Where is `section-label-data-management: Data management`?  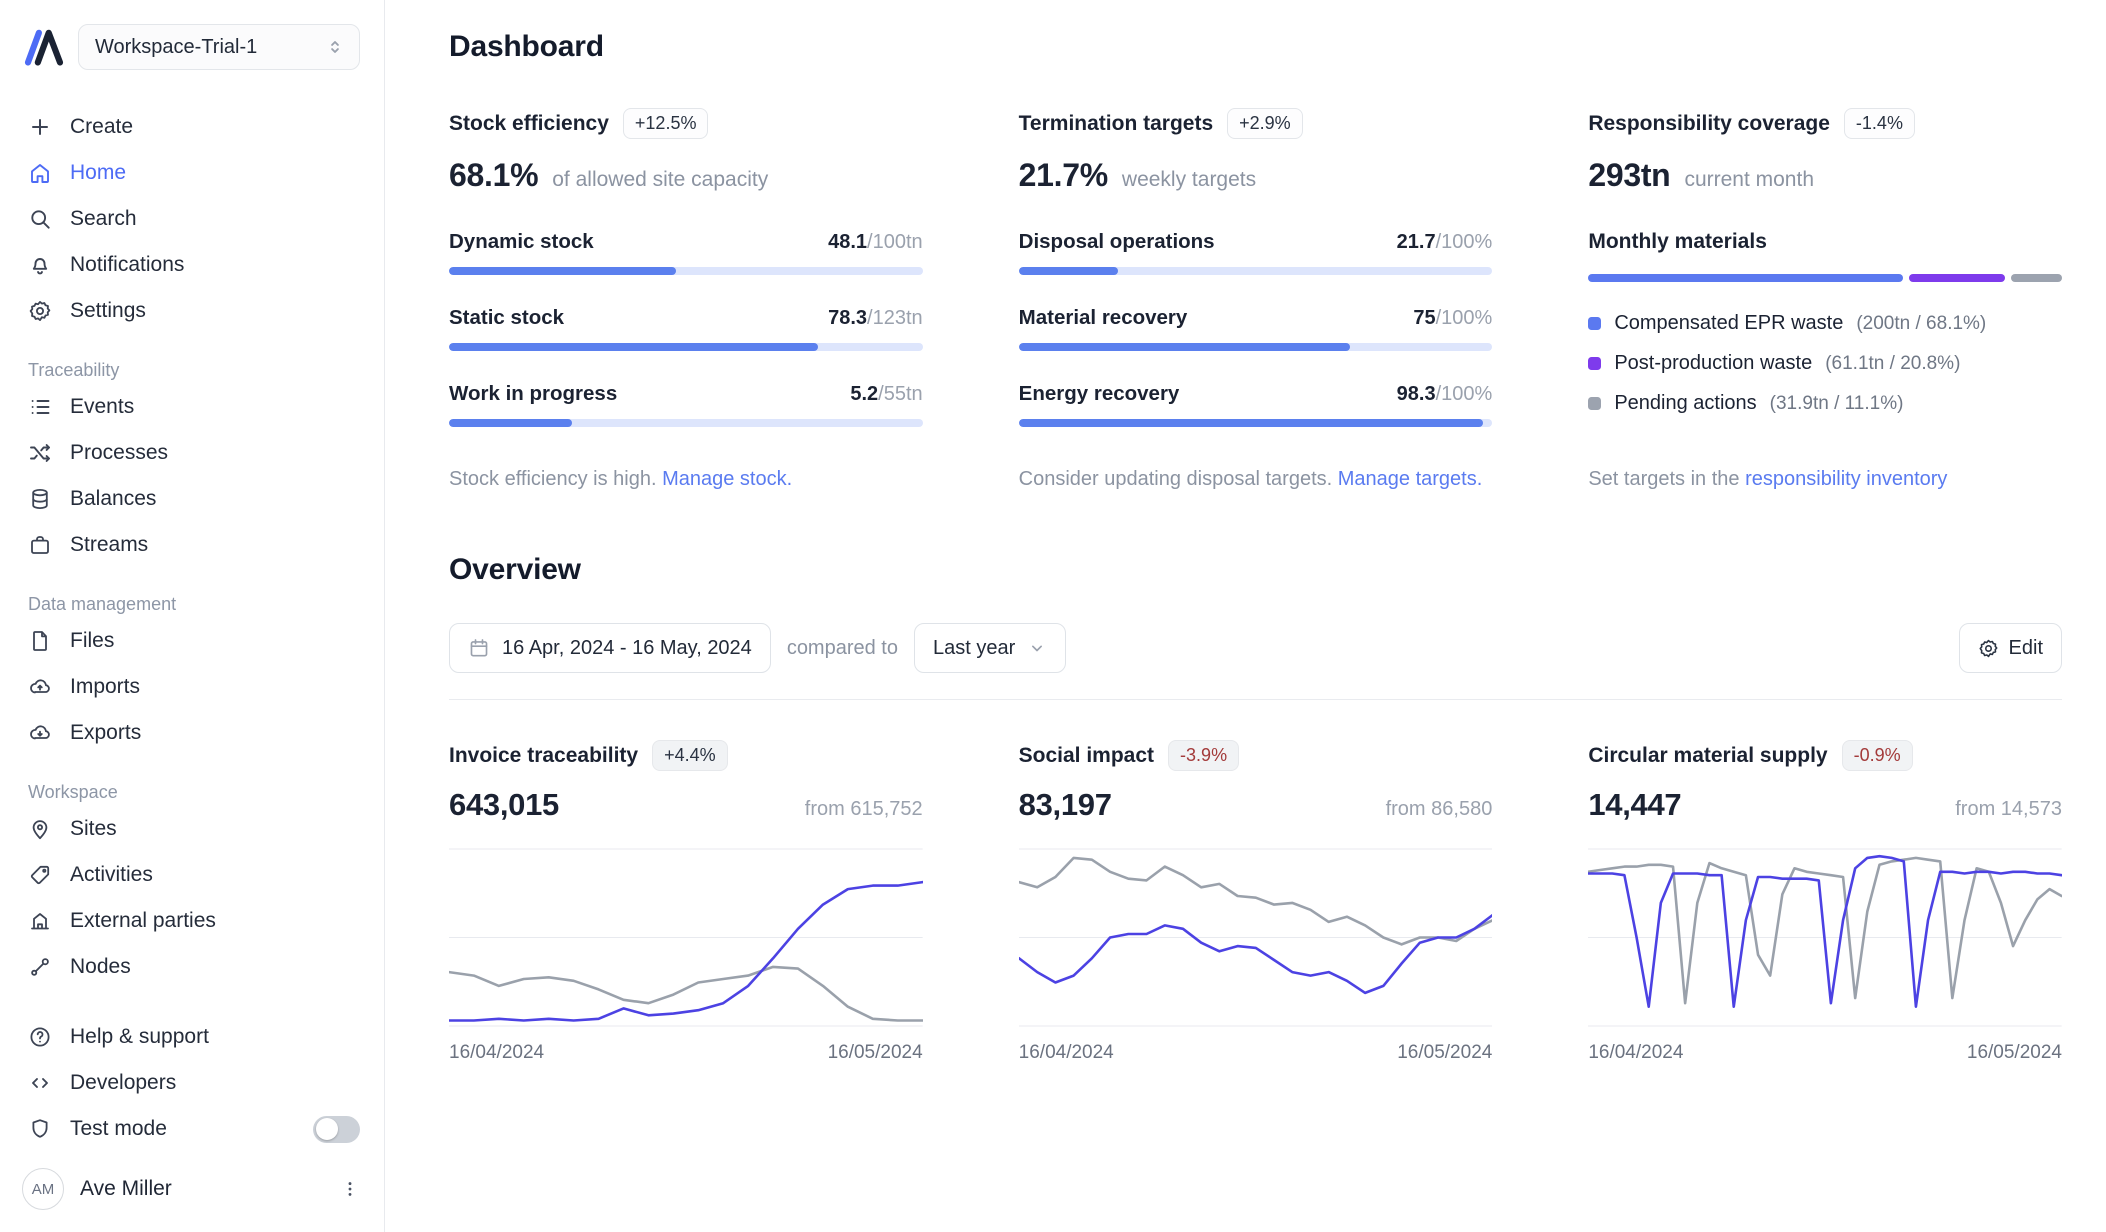
section-label-data-management: Data management is located at coordinates (102, 604).